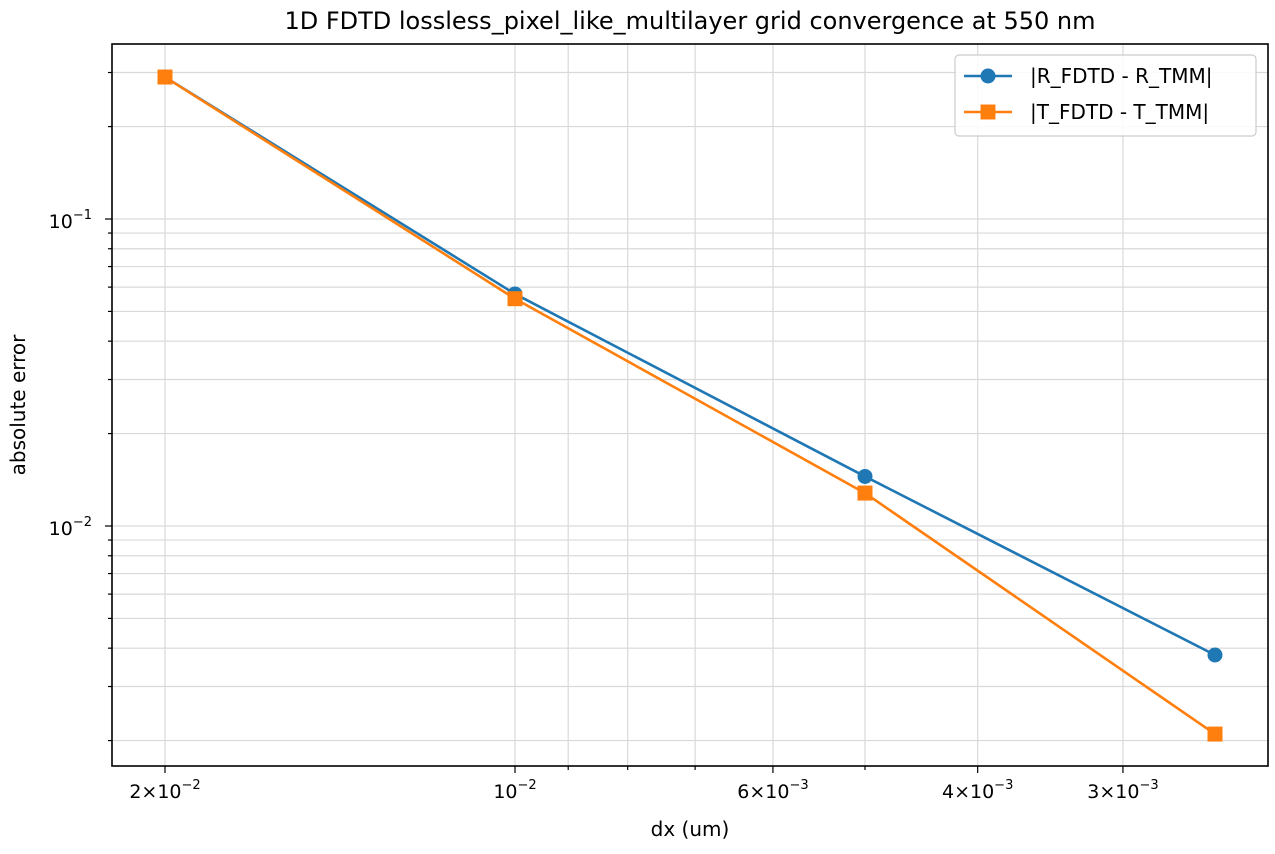  What do you see at coordinates (1122, 790) in the screenshot?
I see `x-tick-label: 3×10⁻³` at bounding box center [1122, 790].